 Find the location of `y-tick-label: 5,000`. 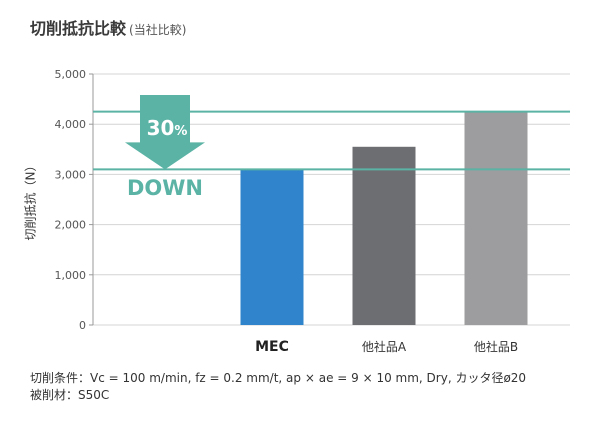

y-tick-label: 5,000 is located at coordinates (71, 74).